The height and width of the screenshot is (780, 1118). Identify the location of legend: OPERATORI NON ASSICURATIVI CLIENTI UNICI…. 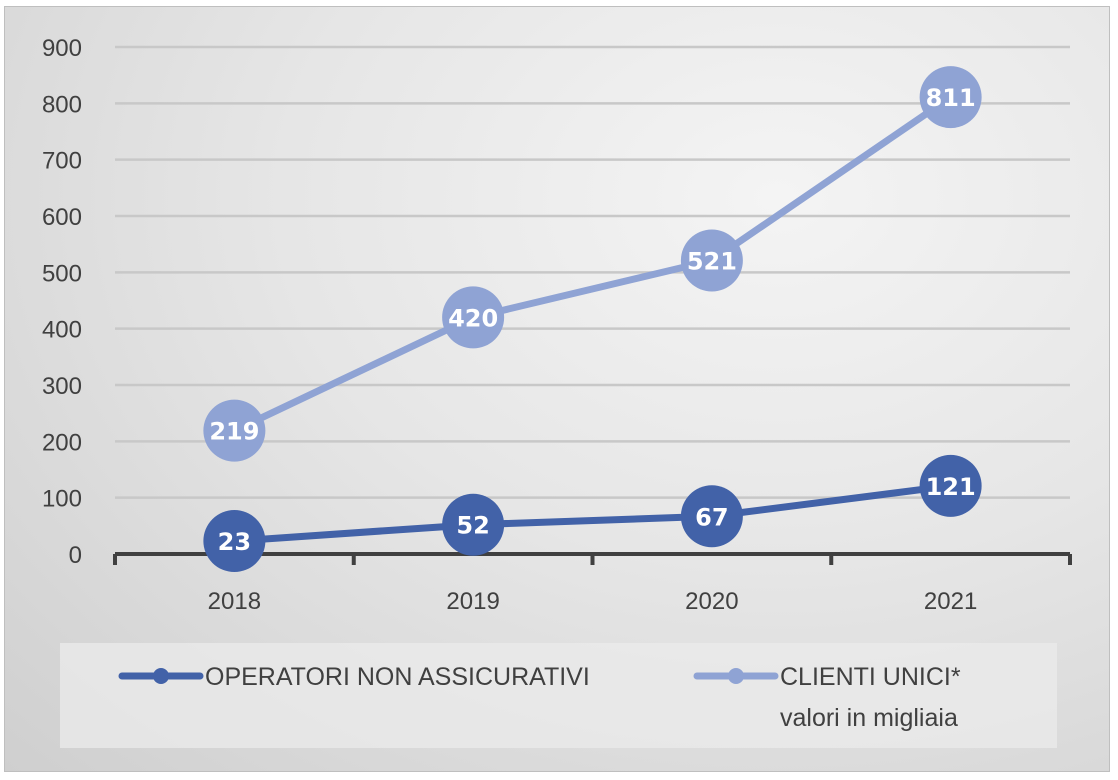
(539, 697).